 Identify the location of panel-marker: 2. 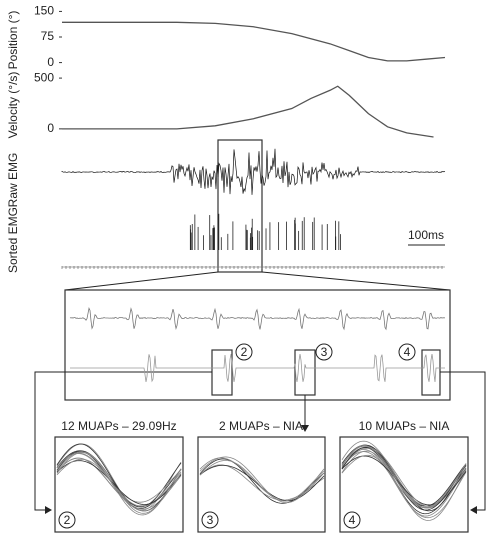
(67, 520).